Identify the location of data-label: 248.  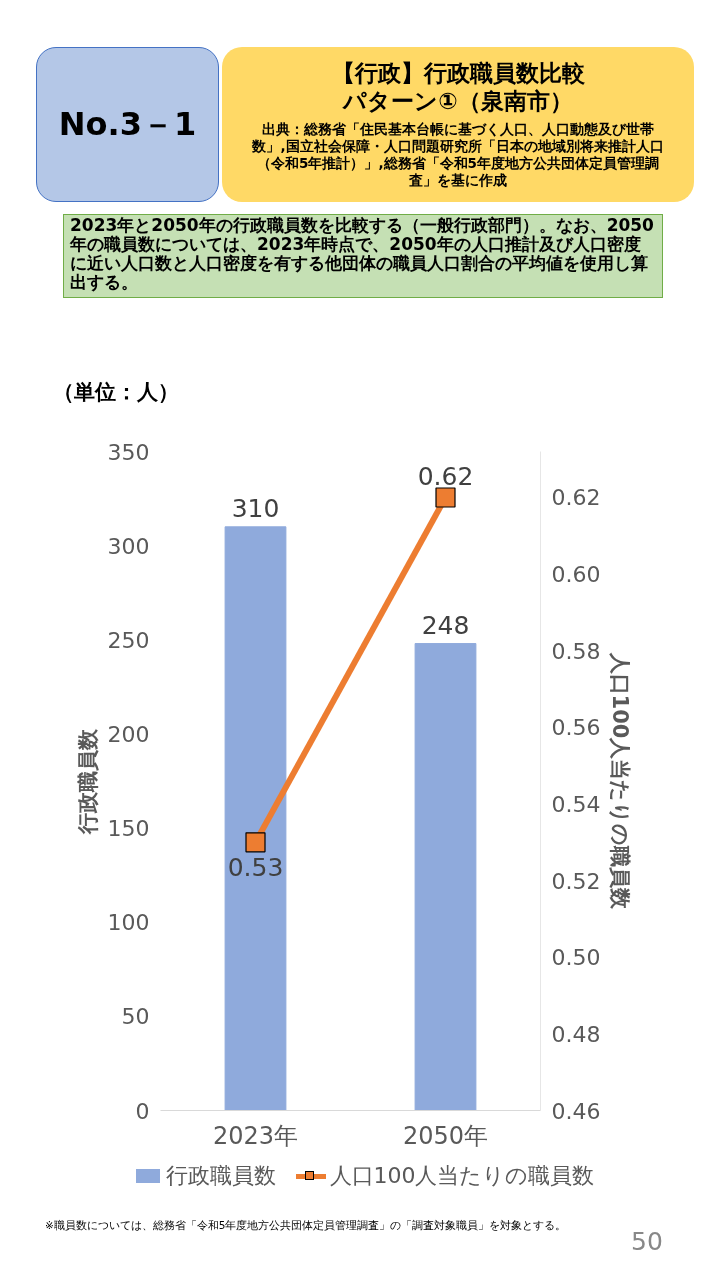
(445, 625).